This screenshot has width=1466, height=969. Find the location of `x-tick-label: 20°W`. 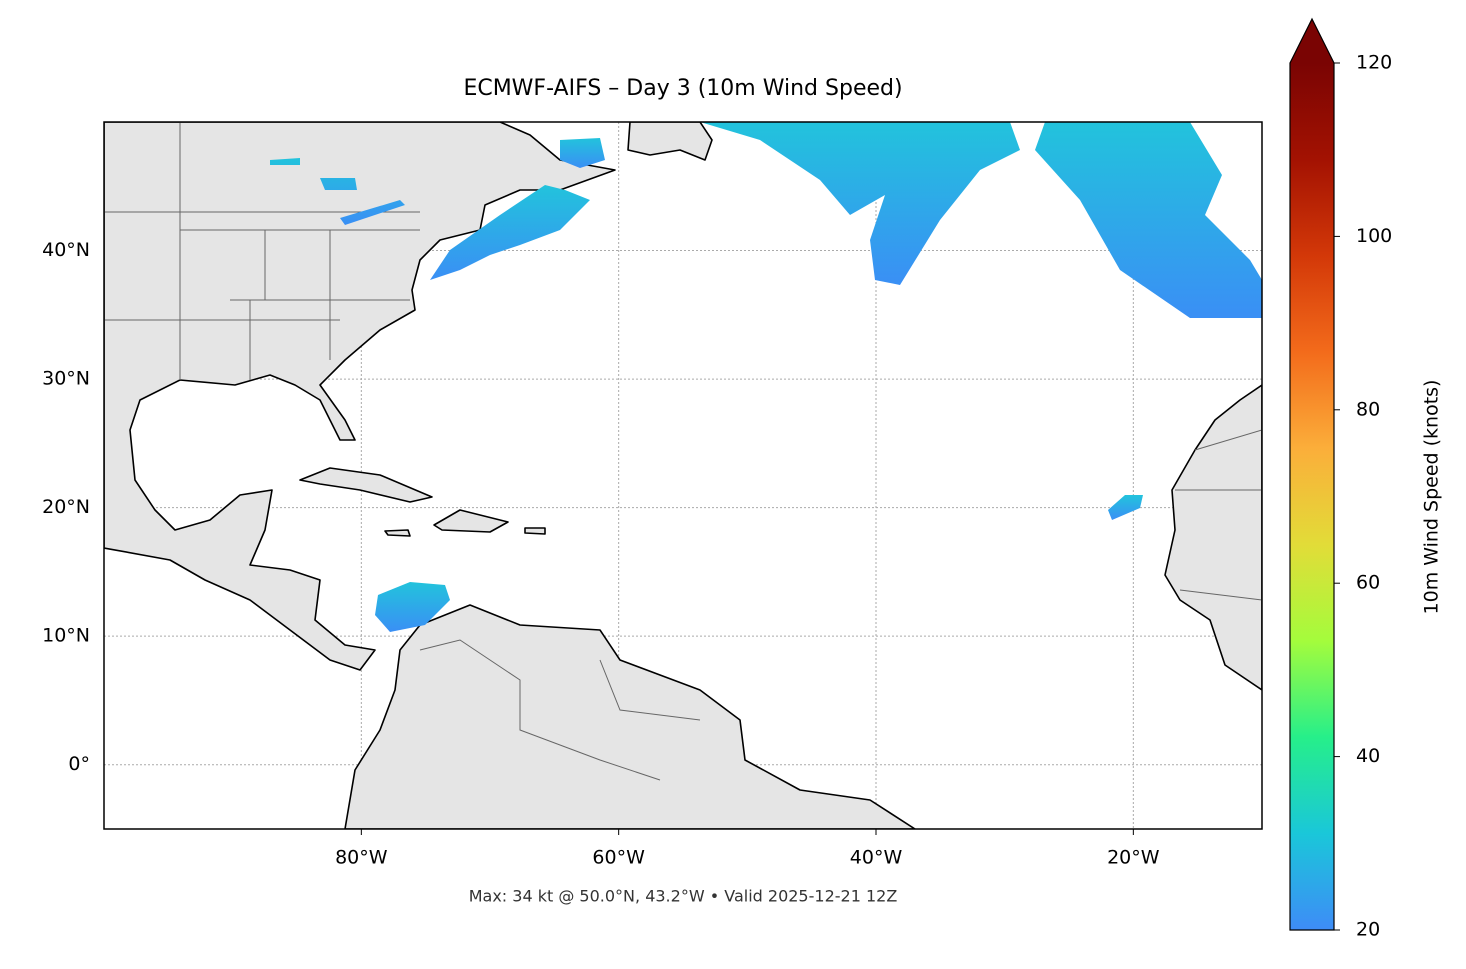

x-tick-label: 20°W is located at coordinates (1133, 858).